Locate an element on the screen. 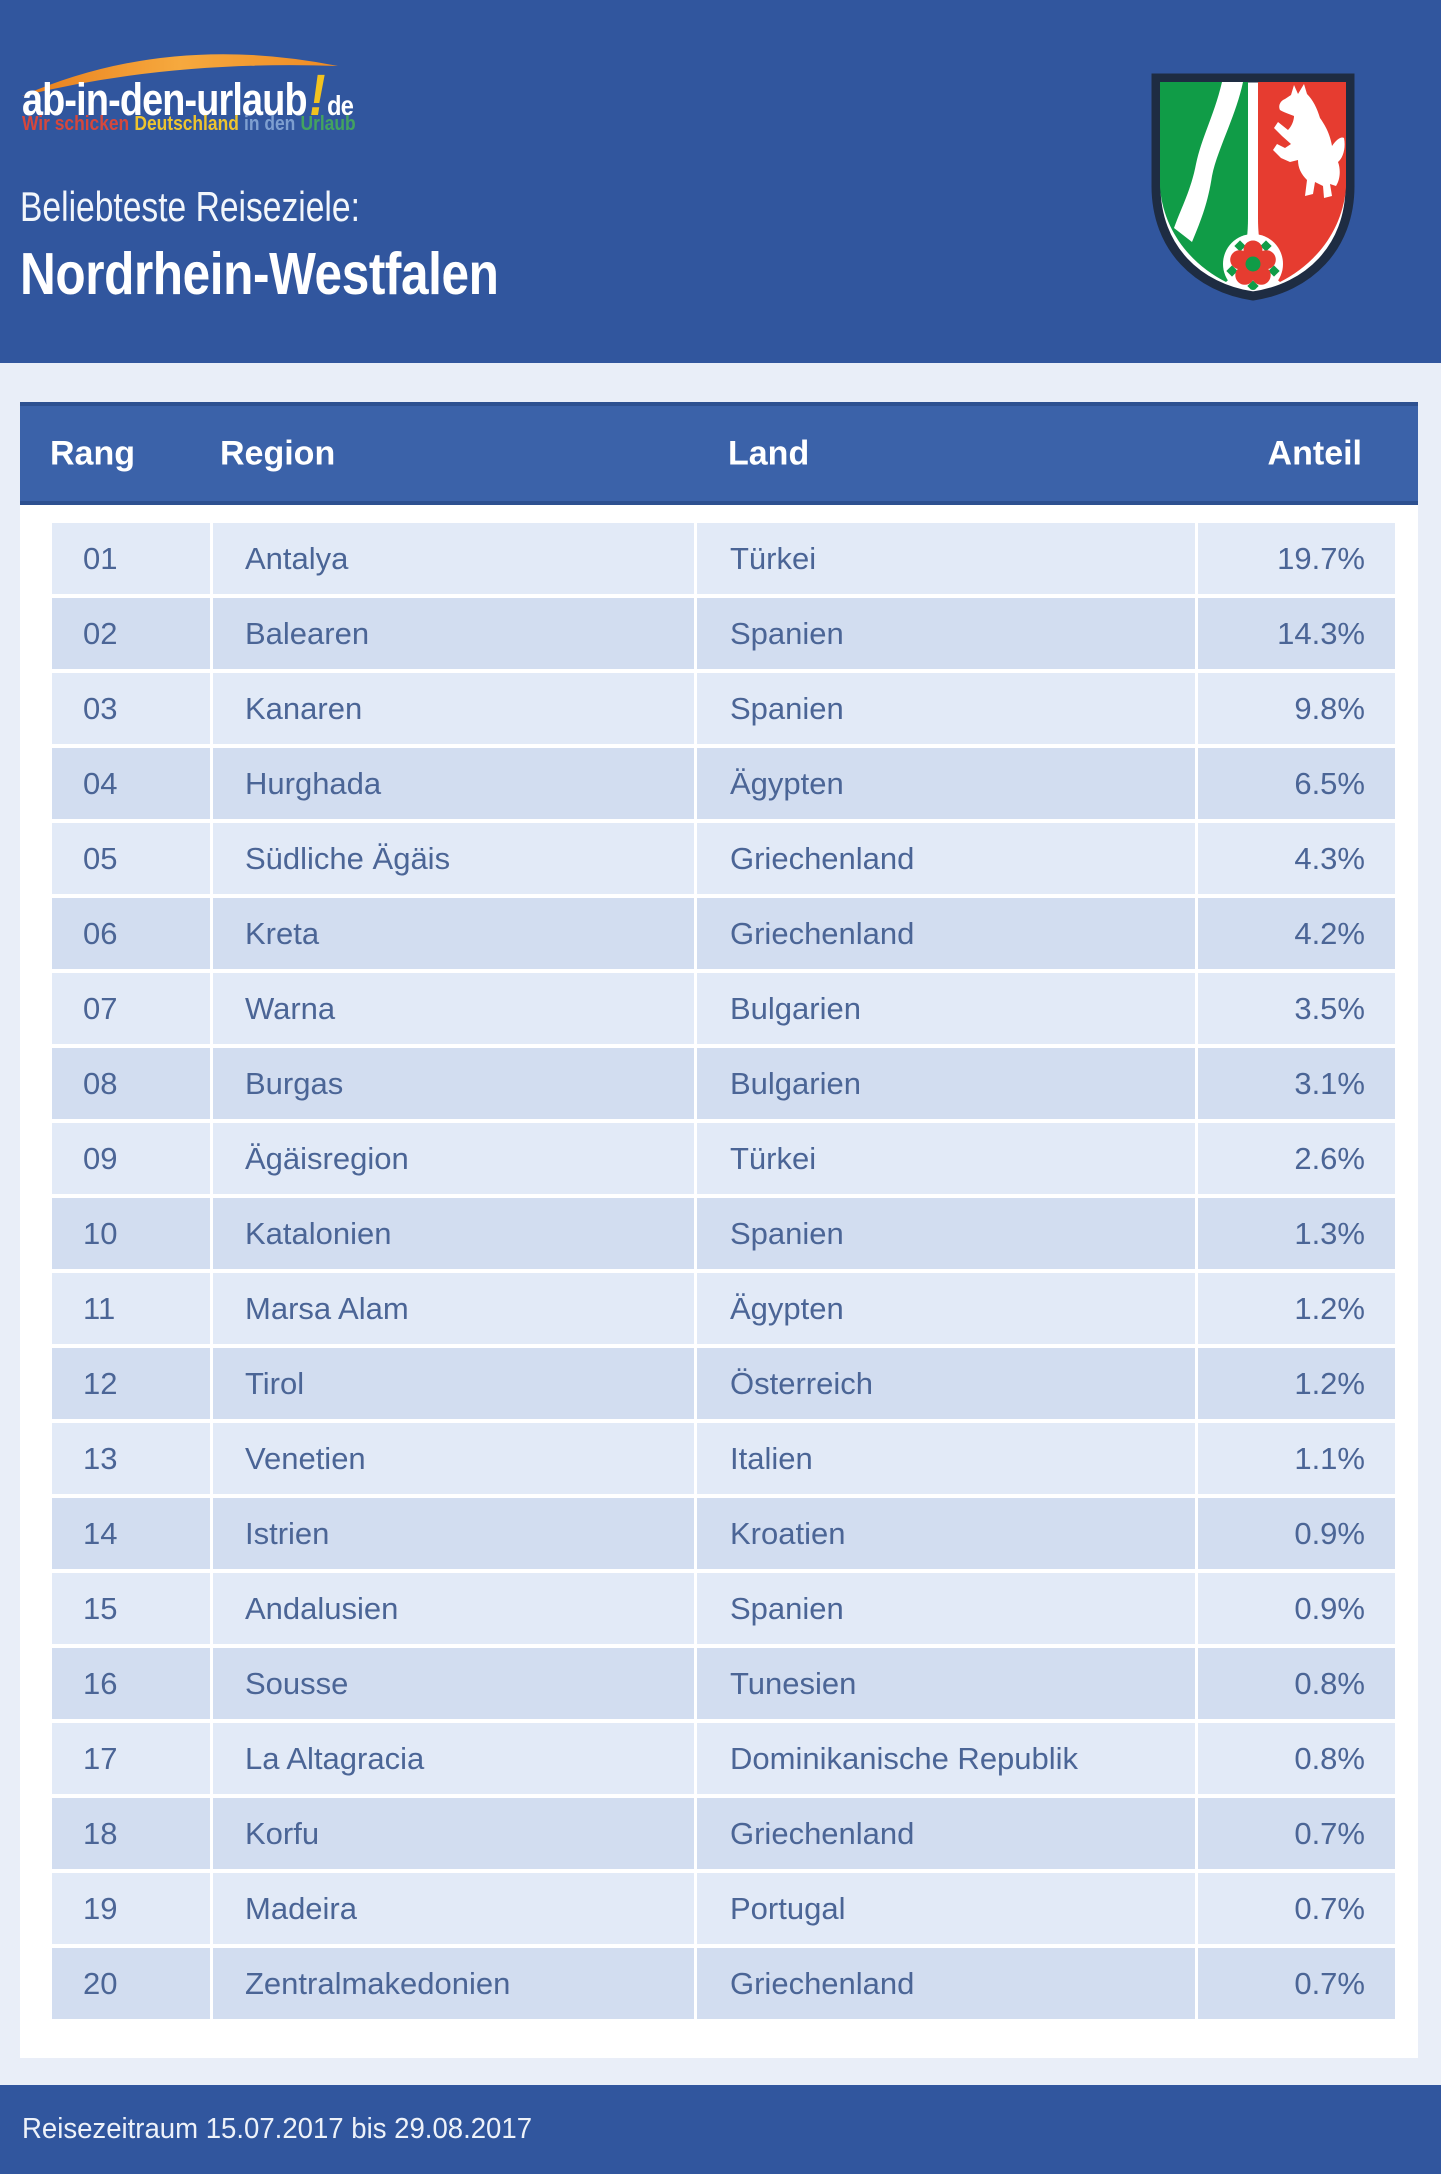 This screenshot has height=2174, width=1441. cell-land: Österreich is located at coordinates (946, 1383).